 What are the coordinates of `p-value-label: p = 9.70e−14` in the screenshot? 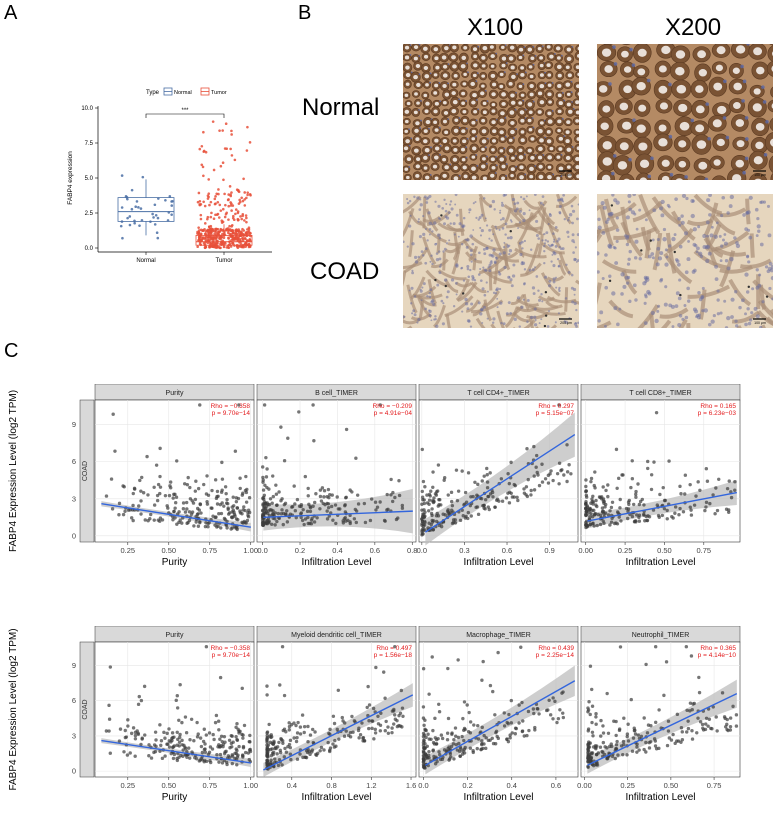 It's located at (231, 413).